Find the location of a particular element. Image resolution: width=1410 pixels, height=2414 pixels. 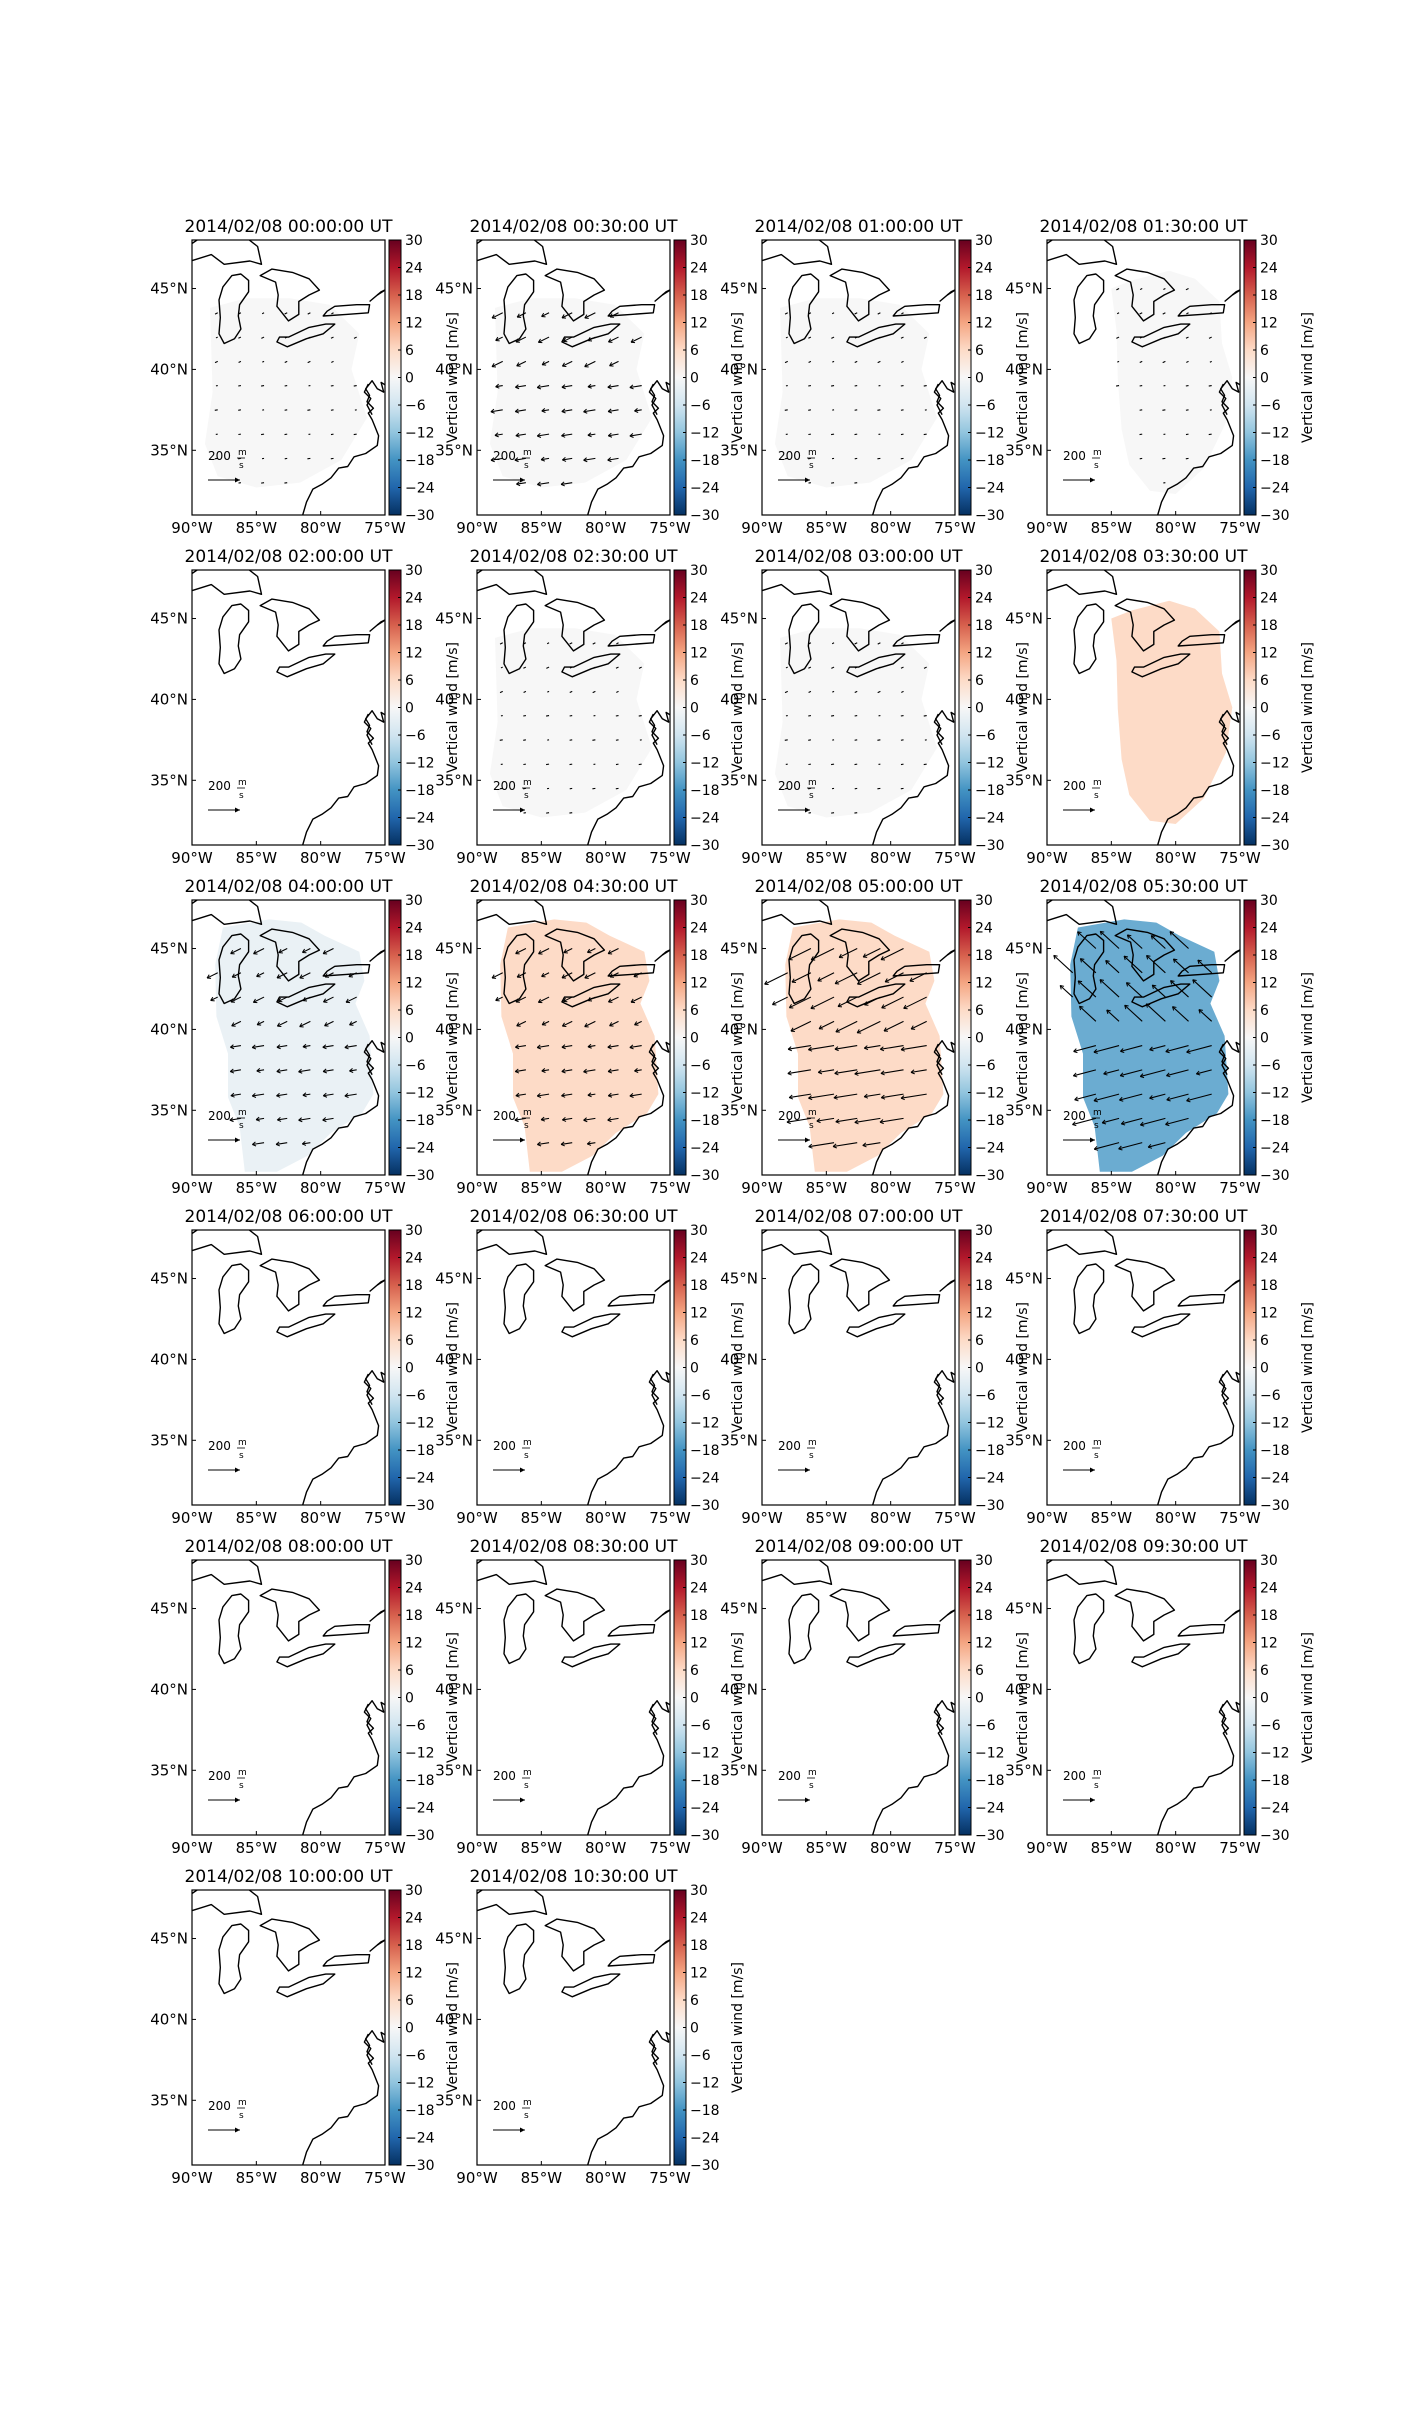

panel-title: 2014/02/08 02:00:00 UT is located at coordinates (289, 557).